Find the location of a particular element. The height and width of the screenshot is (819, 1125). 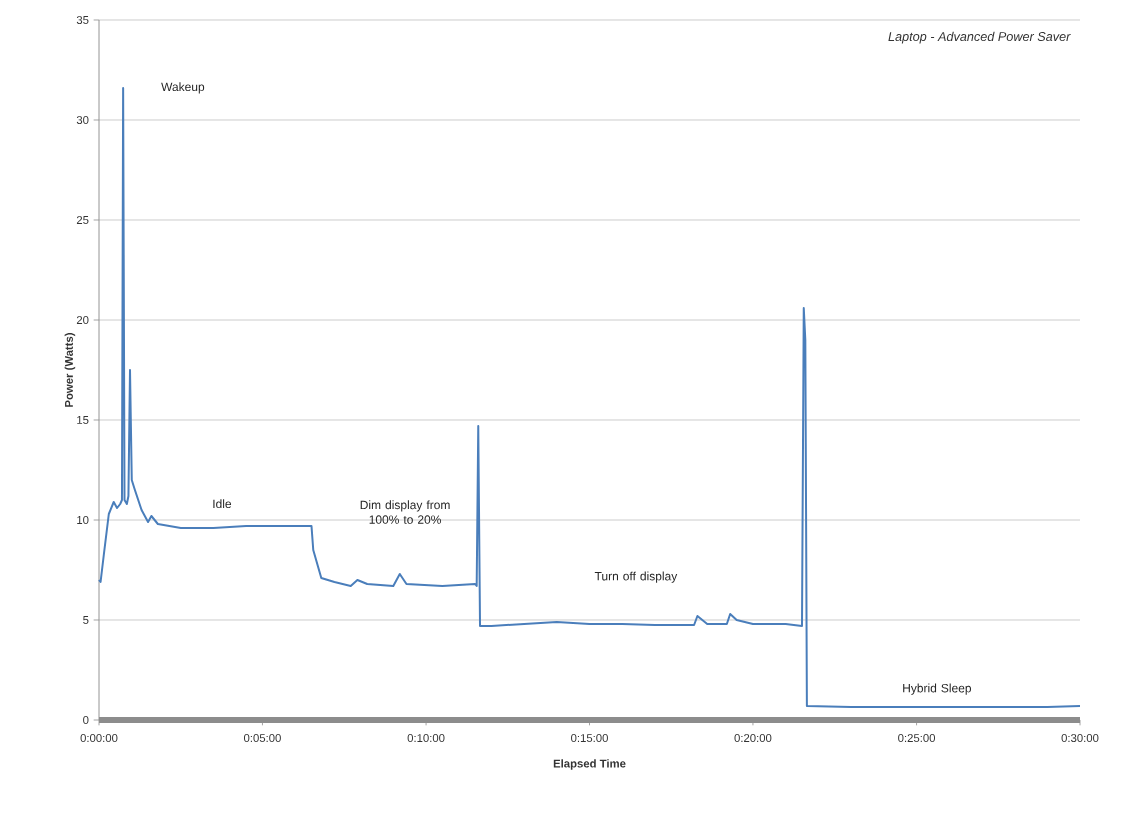

y-tick-label: 10 is located at coordinates (83, 520).